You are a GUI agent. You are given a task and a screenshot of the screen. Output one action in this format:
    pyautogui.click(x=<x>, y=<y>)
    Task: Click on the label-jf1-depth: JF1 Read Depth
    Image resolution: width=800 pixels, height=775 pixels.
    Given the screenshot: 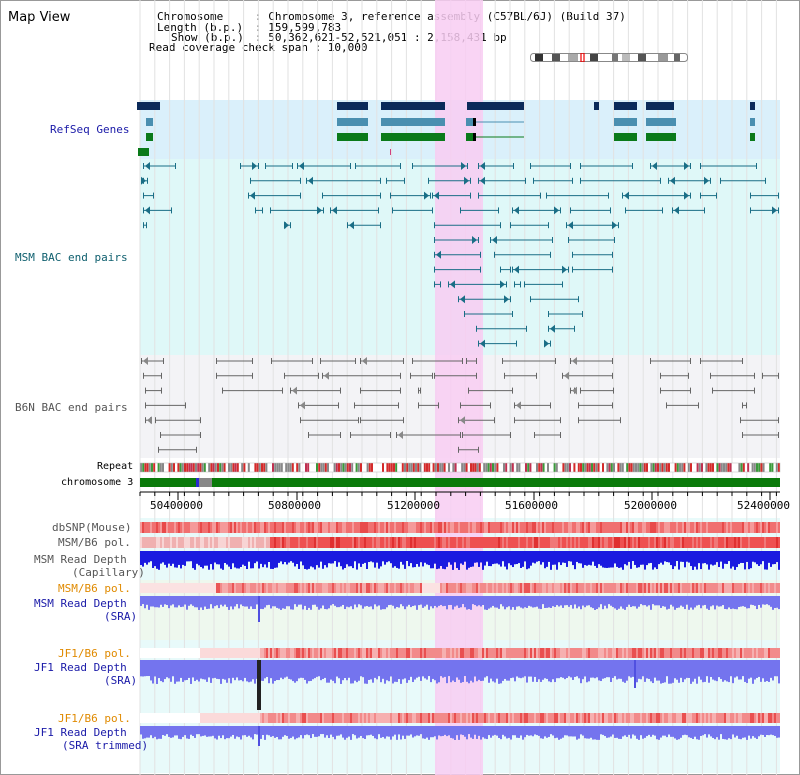 What is the action you would take?
    pyautogui.click(x=80, y=667)
    